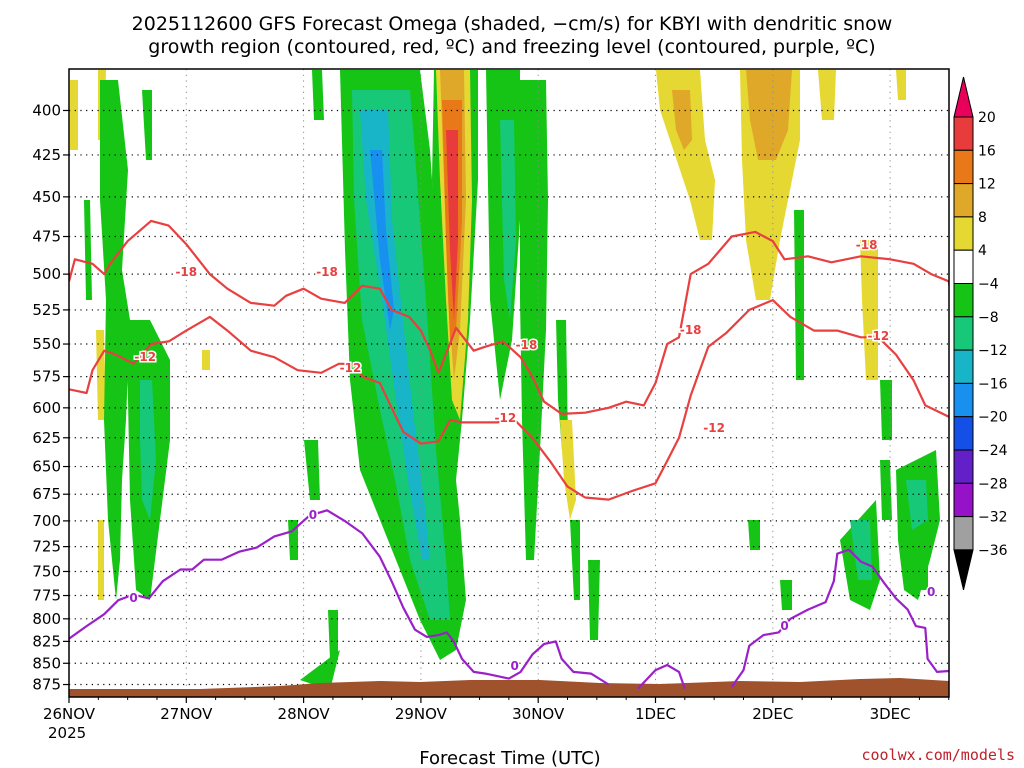 The width and height of the screenshot is (1024, 768). Describe the element at coordinates (993, 451) in the screenshot. I see `colorbar-label: −24` at that location.